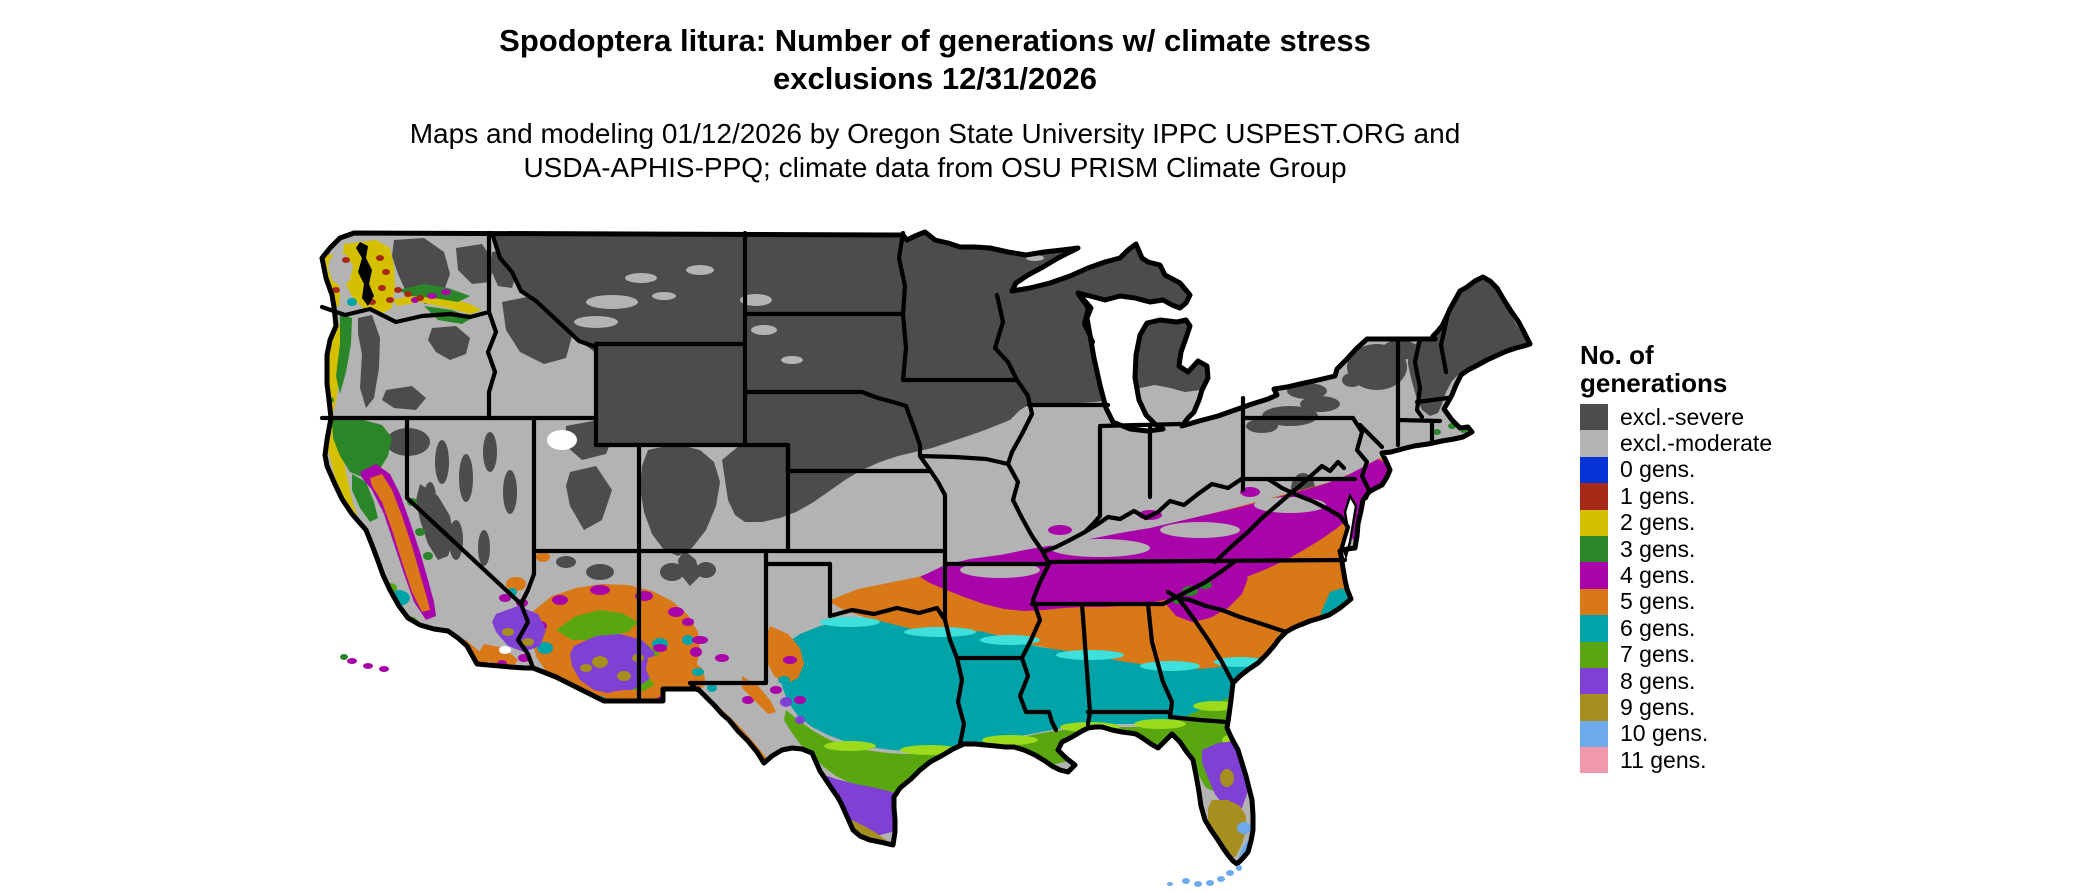  I want to click on legend-label: 7 gens., so click(1658, 654).